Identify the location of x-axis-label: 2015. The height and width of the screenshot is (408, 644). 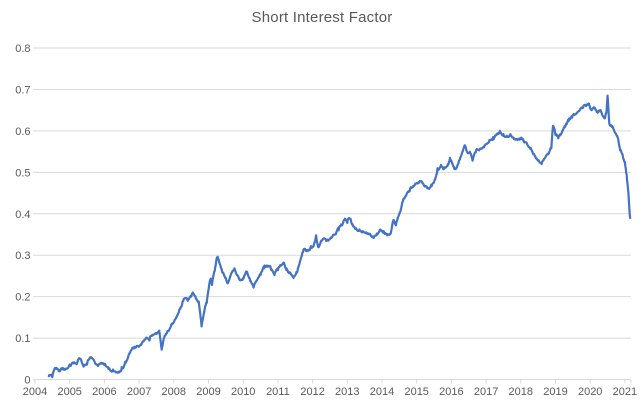
(416, 392).